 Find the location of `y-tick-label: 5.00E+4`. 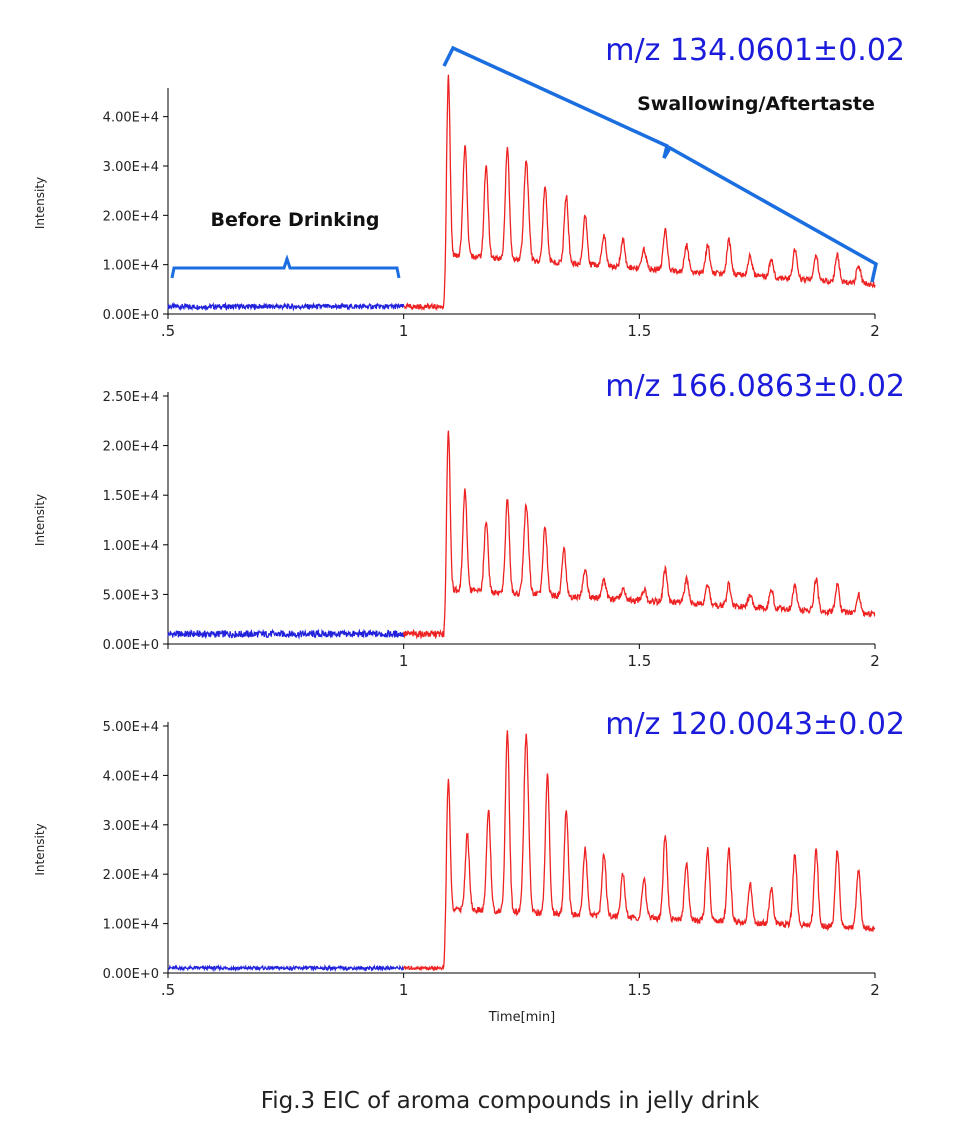

y-tick-label: 5.00E+4 is located at coordinates (131, 727).